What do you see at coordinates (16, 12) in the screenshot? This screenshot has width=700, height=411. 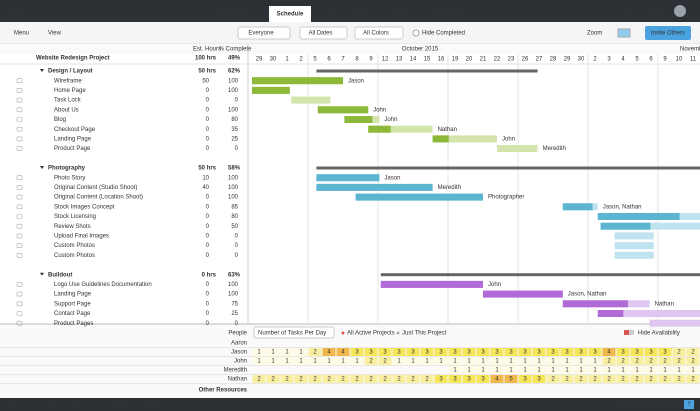 I see `home-link: Home` at bounding box center [16, 12].